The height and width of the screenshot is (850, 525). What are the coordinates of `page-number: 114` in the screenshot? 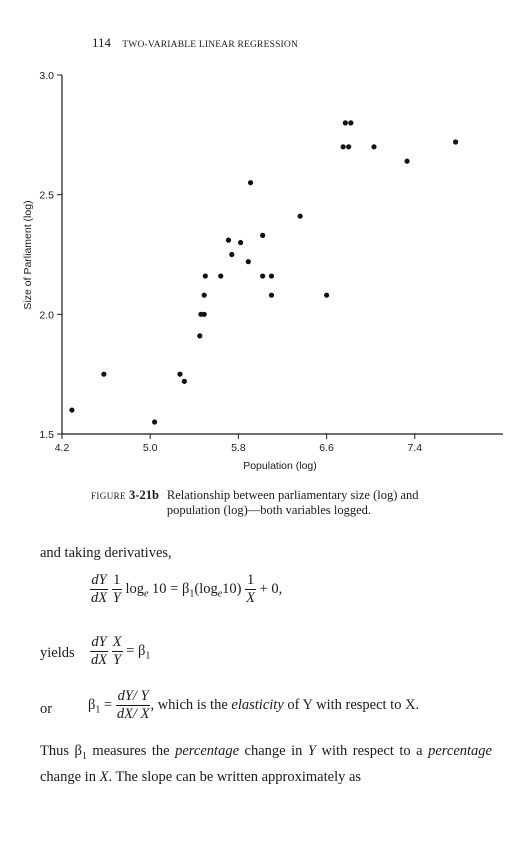 It's located at (102, 42).